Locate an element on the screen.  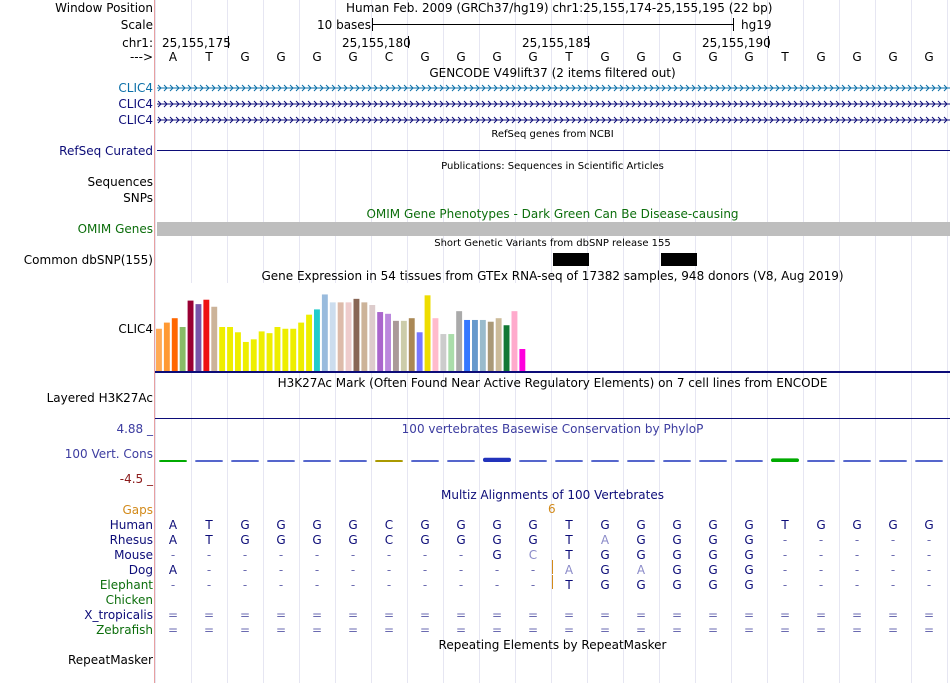
species-label: Zebrafish is located at coordinates (124, 630).